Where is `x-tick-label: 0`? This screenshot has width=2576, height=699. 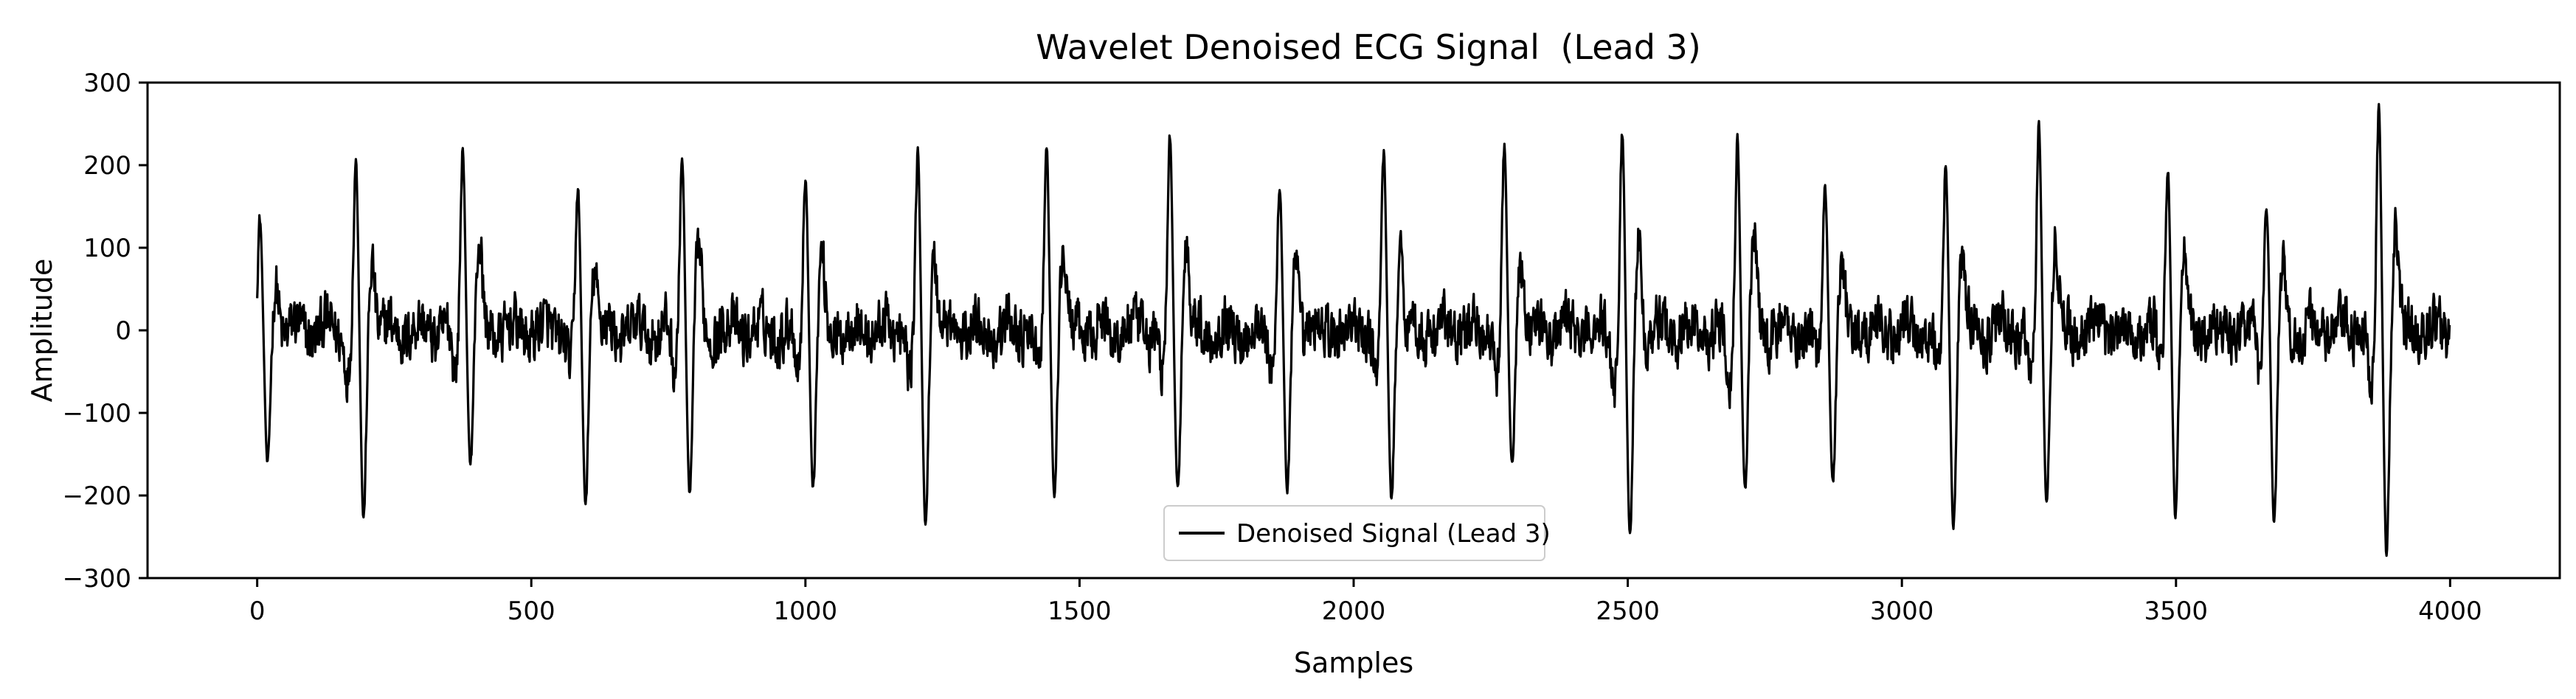 x-tick-label: 0 is located at coordinates (257, 612).